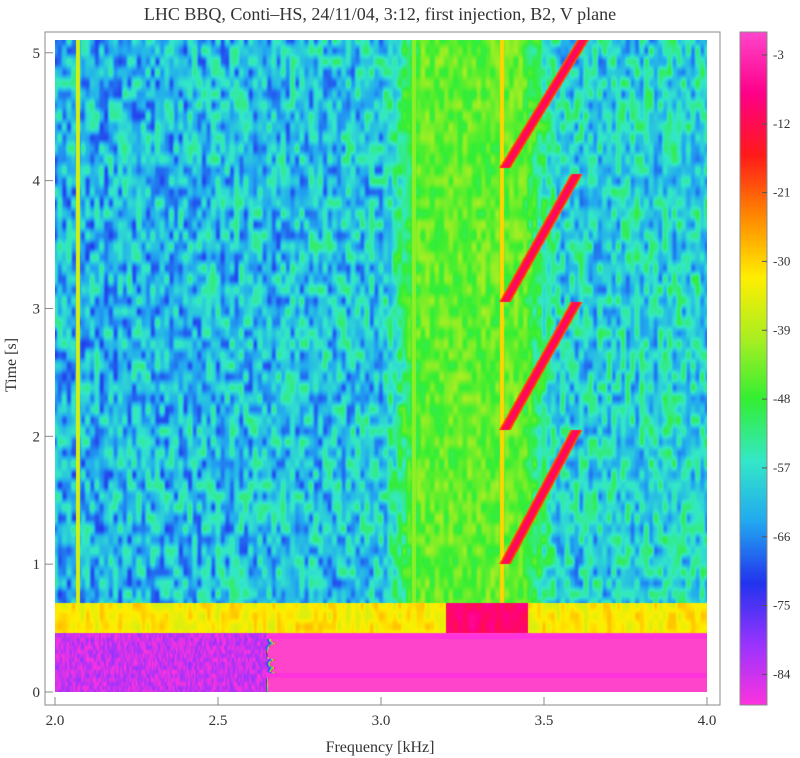 The width and height of the screenshot is (800, 758). What do you see at coordinates (782, 673) in the screenshot?
I see `colorbar-tick-label: -84` at bounding box center [782, 673].